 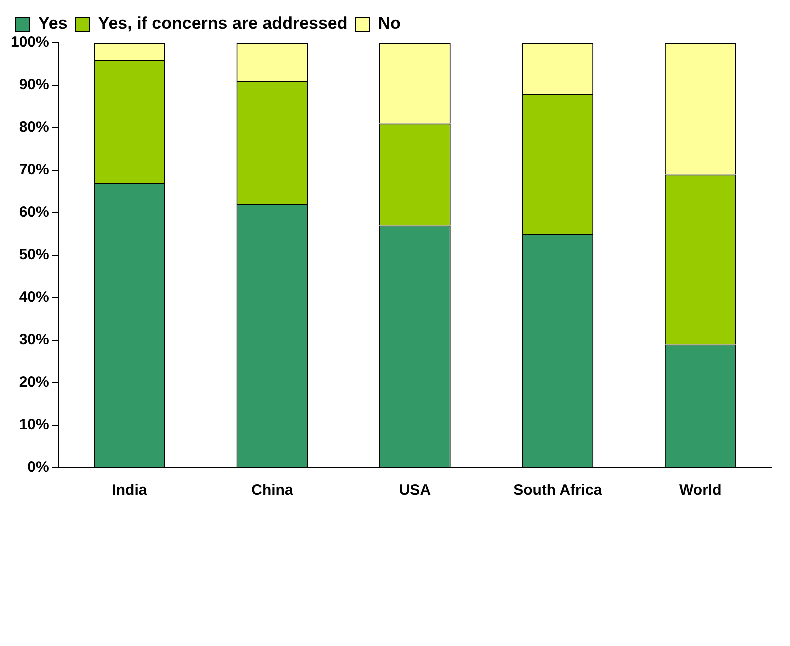 I want to click on x-tick-label: South Africa, so click(x=558, y=491).